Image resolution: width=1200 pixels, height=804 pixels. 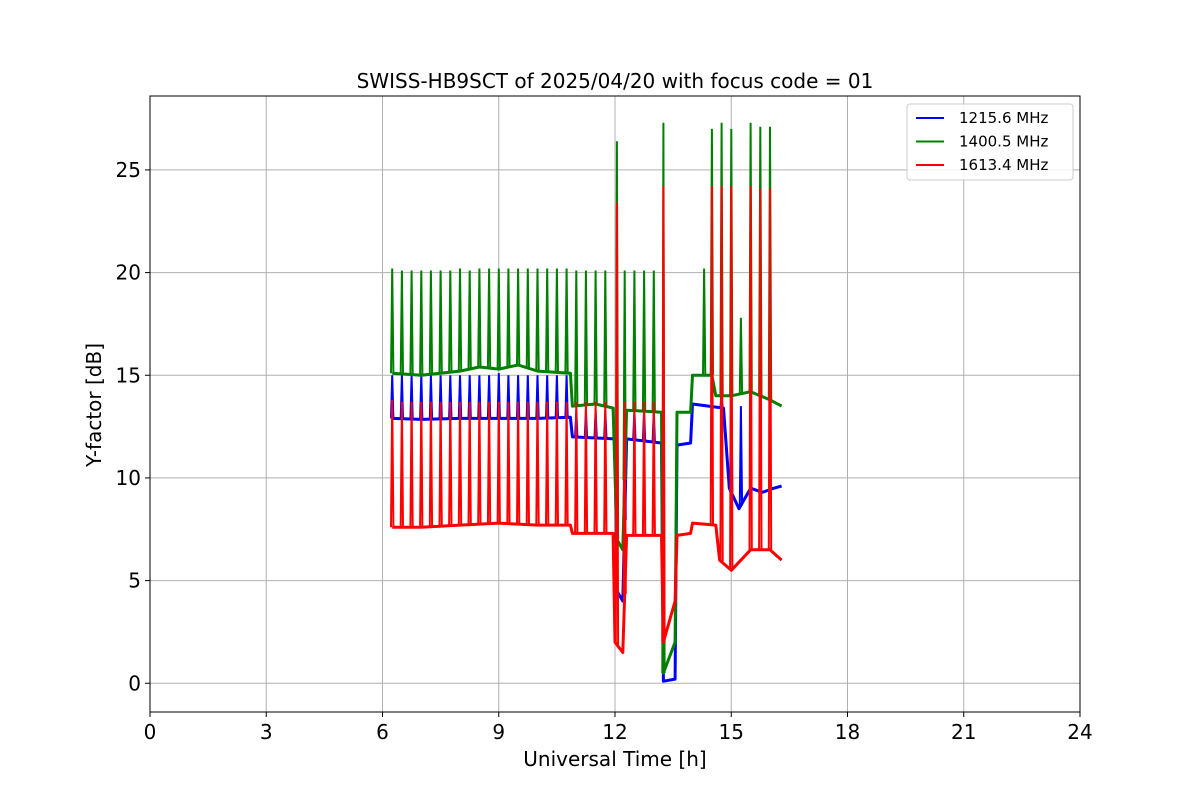 I want to click on legend-box, so click(x=990, y=142).